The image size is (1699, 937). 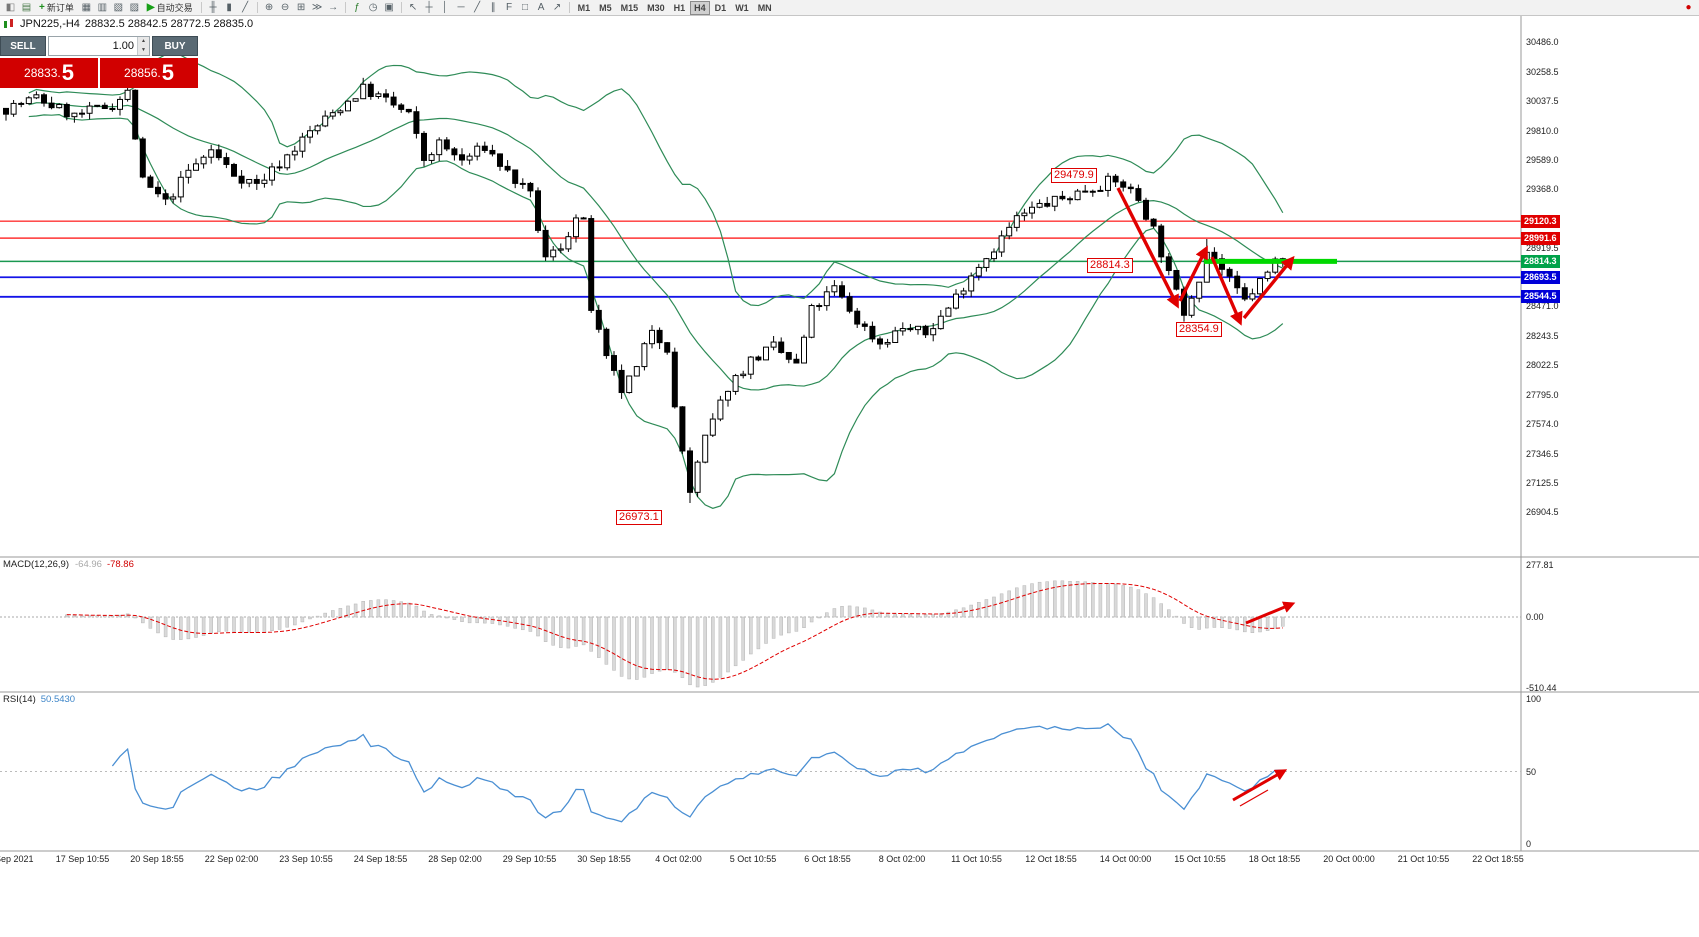 I want to click on new-order-button-label: 新订单, so click(x=60, y=8).